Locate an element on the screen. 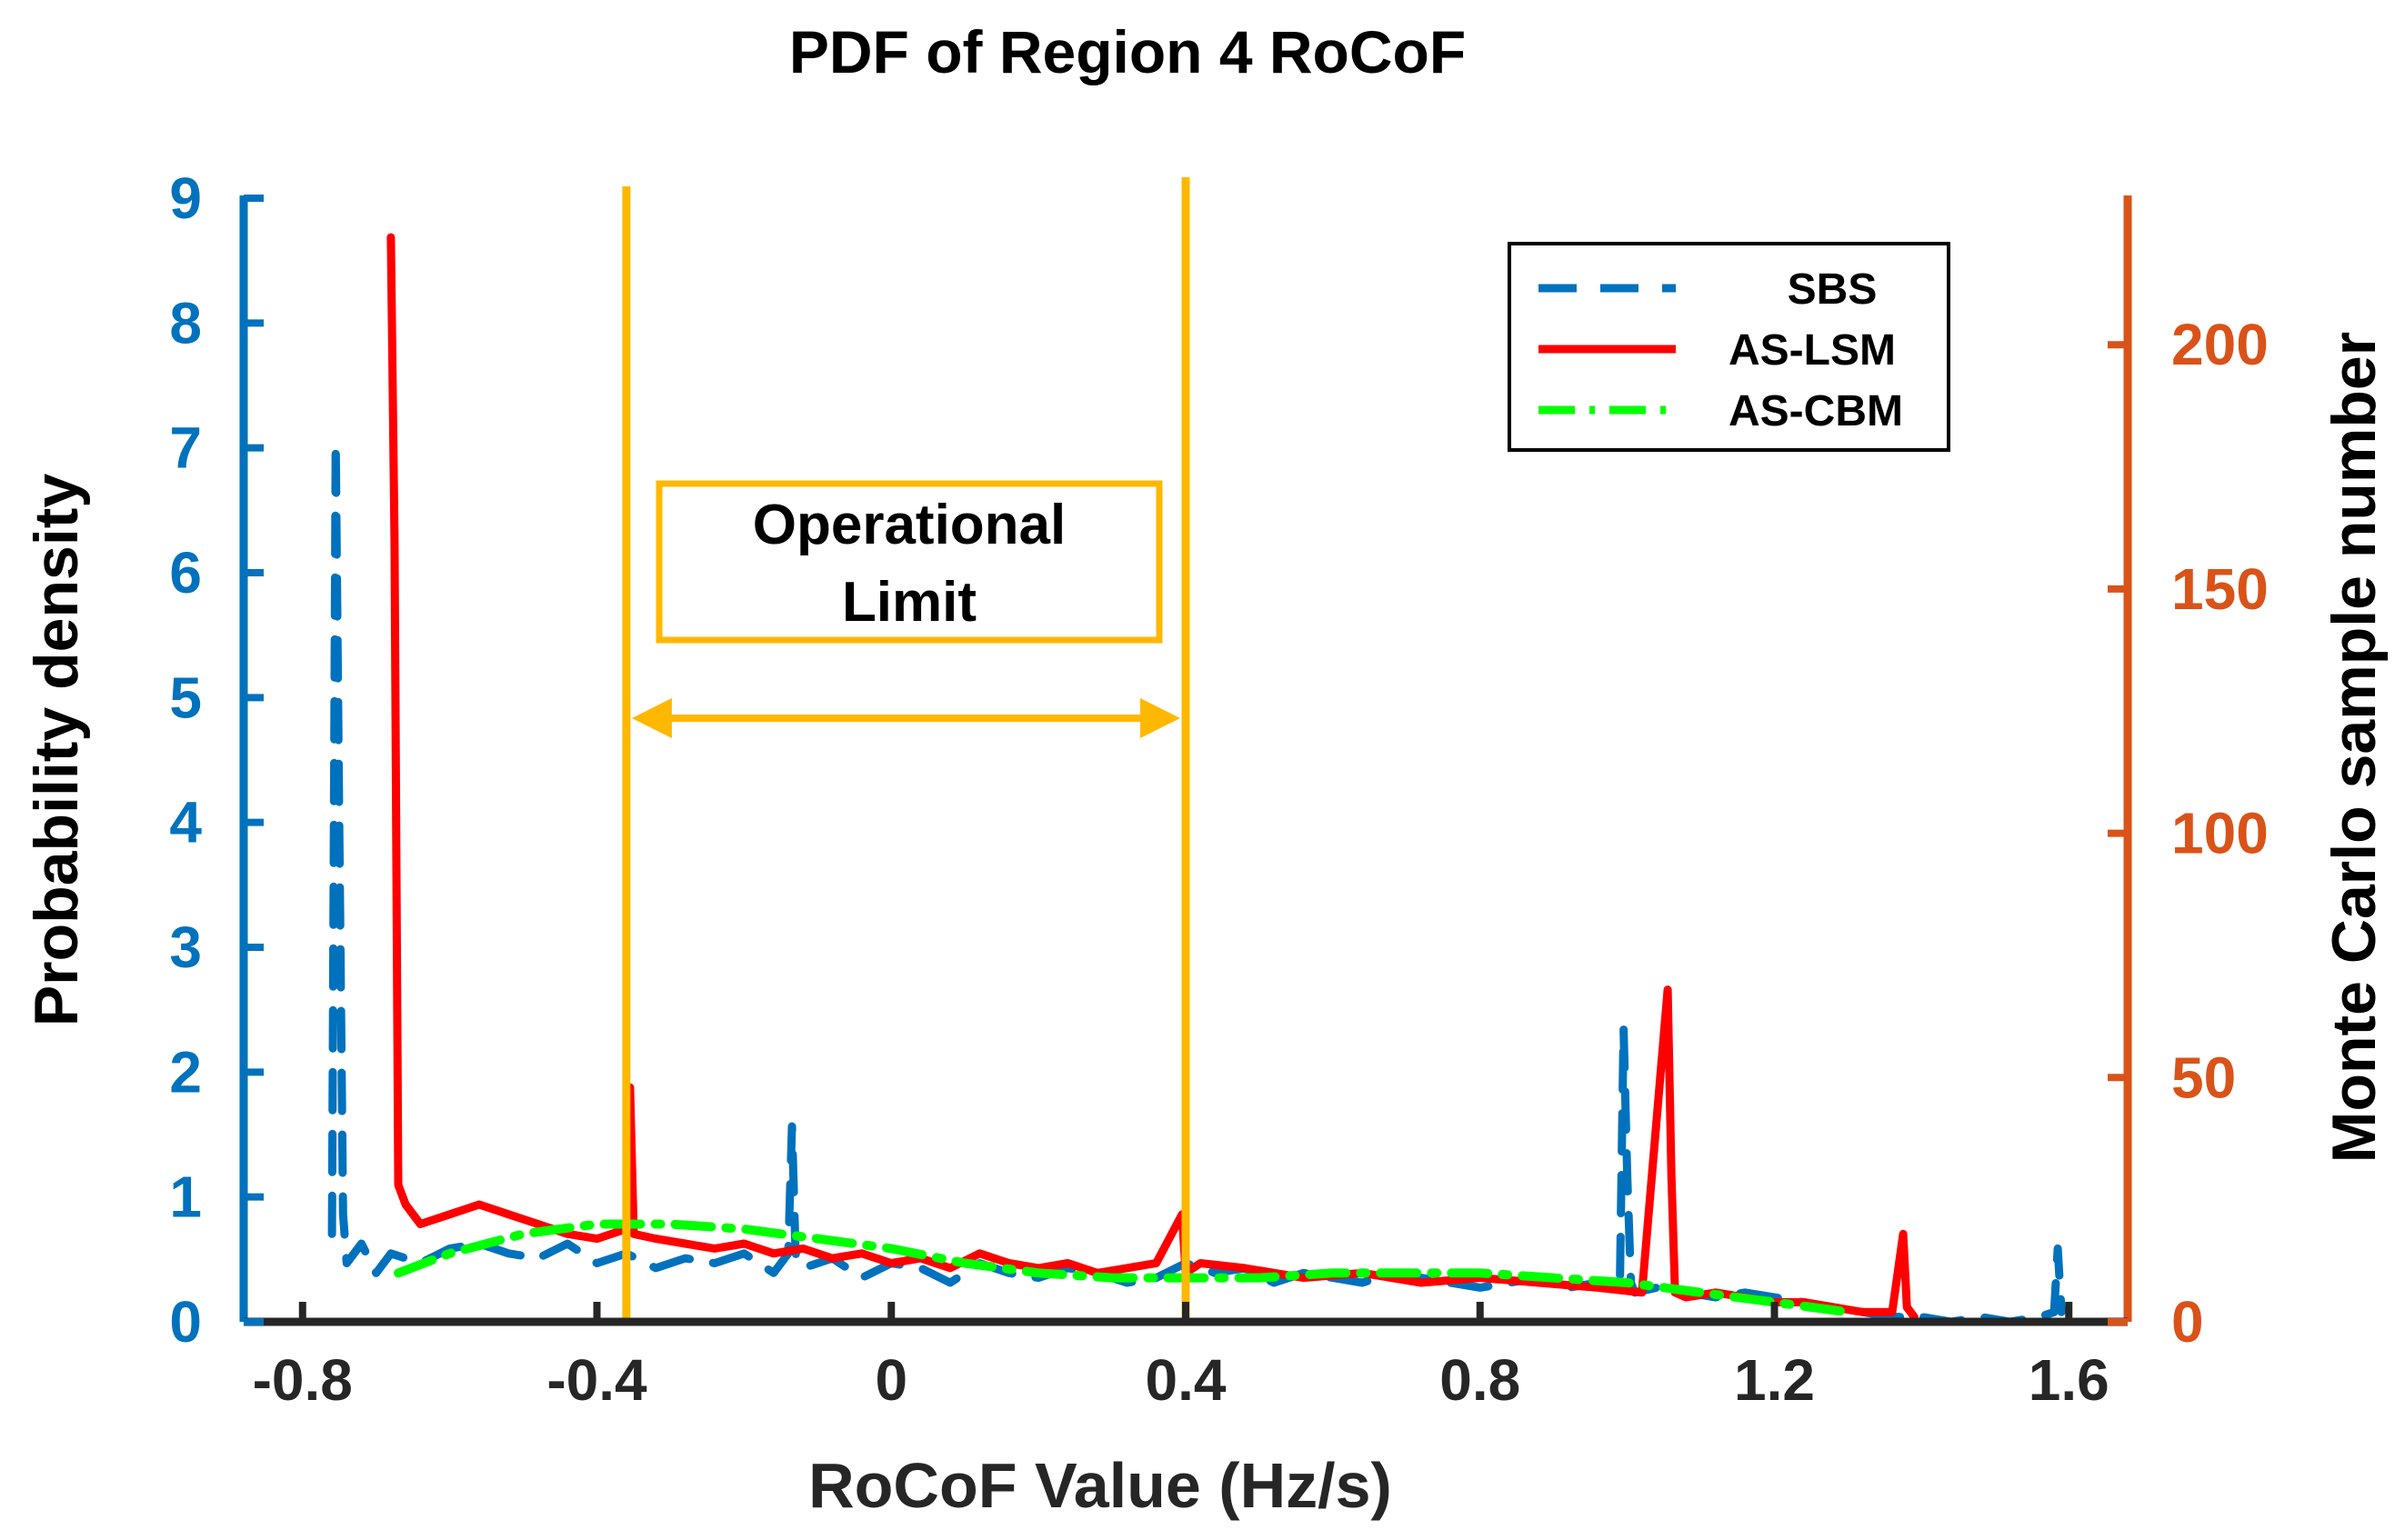  x-axis-label: RoCoF Value (Hz/s) is located at coordinates (1100, 1486).